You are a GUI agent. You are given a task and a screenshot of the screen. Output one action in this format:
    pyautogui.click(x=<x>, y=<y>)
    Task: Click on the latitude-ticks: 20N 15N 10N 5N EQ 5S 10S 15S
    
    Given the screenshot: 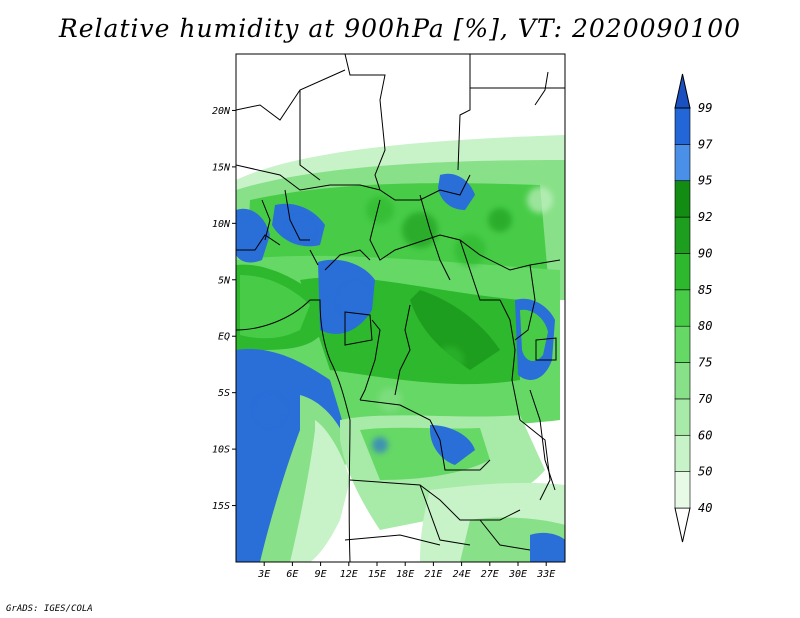 What is the action you would take?
    pyautogui.click(x=224, y=309)
    